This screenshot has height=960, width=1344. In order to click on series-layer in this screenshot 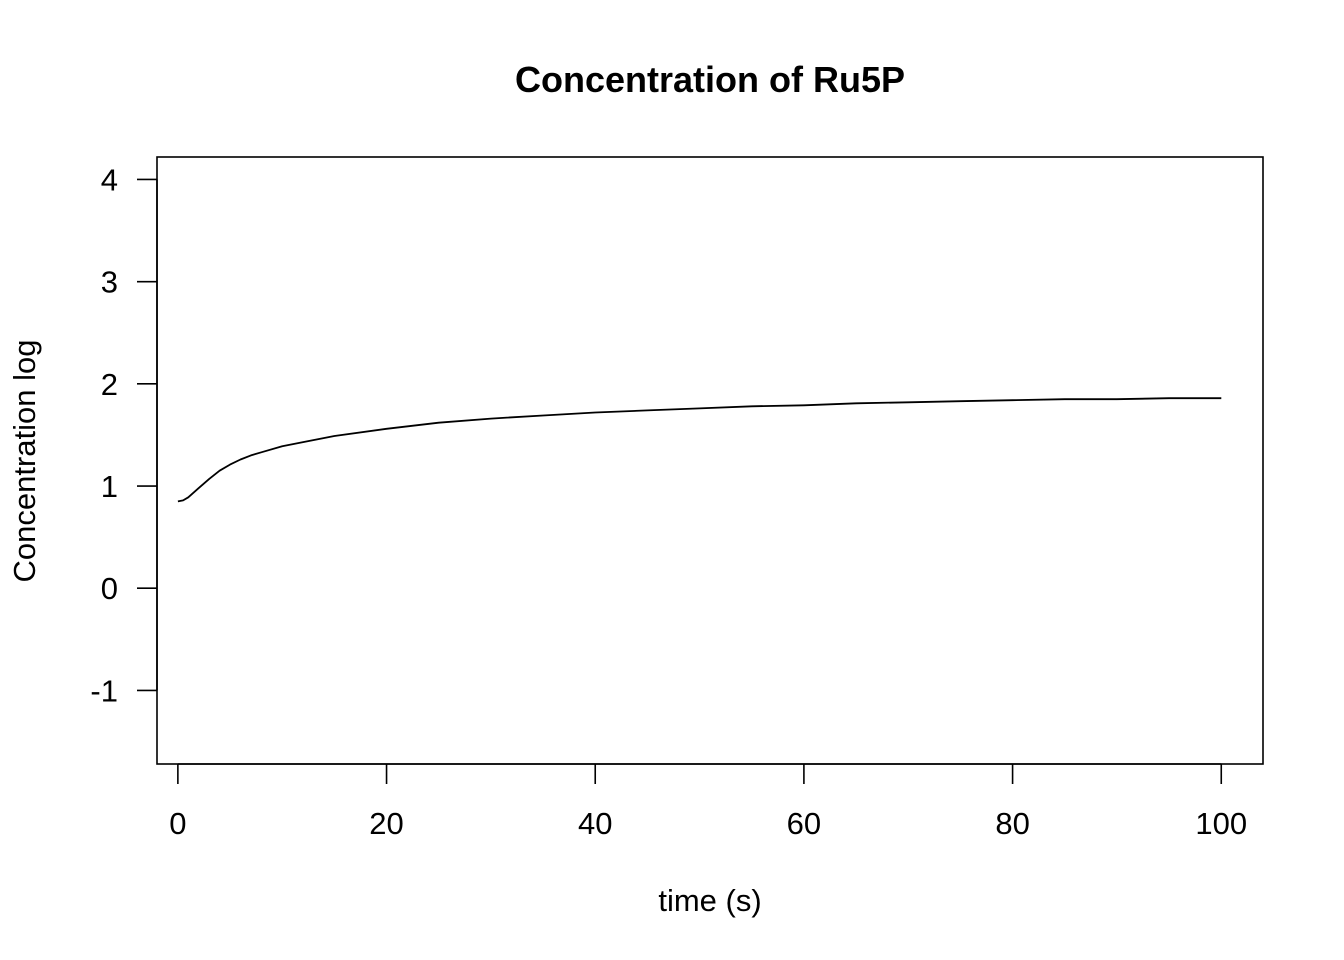, I will do `click(699, 450)`.